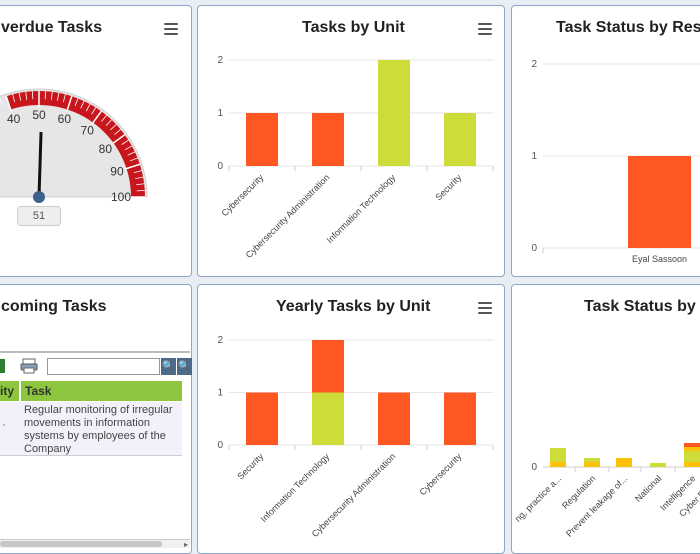 The width and height of the screenshot is (700, 554). What do you see at coordinates (361, 208) in the screenshot?
I see `x-tick-label: Information Technology` at bounding box center [361, 208].